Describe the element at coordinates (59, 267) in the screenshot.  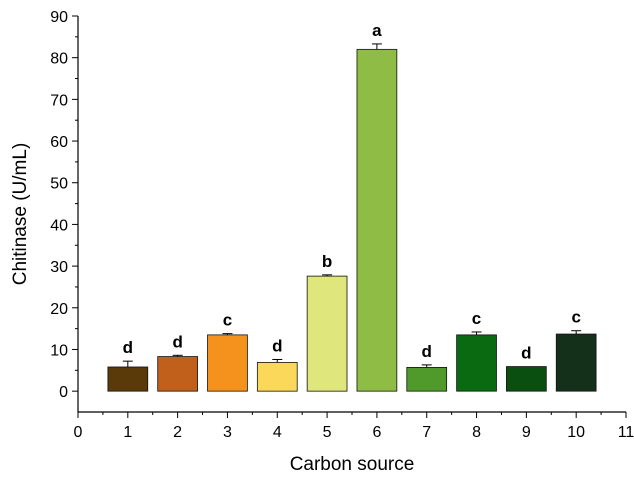
I see `y-tick-label: 30` at that location.